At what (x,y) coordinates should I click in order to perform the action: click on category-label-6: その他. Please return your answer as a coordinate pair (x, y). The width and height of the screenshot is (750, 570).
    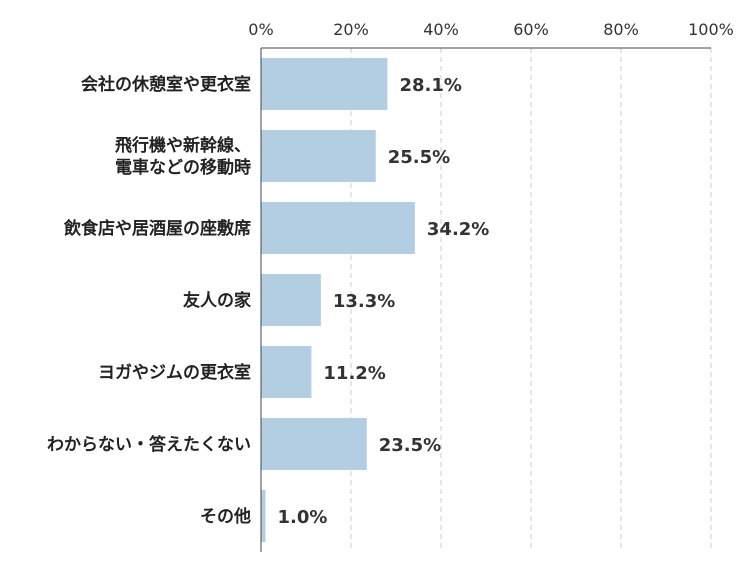
    Looking at the image, I should click on (225, 516).